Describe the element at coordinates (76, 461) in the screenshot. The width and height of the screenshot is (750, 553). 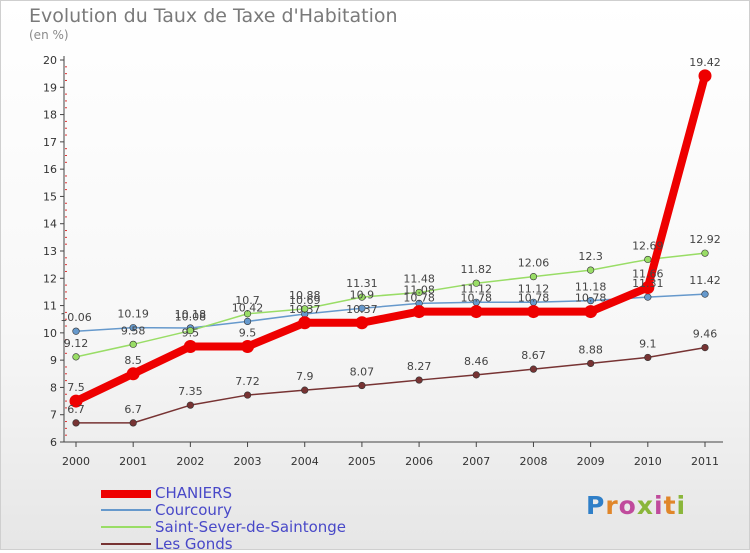
I see `x-tick-label: 2000` at that location.